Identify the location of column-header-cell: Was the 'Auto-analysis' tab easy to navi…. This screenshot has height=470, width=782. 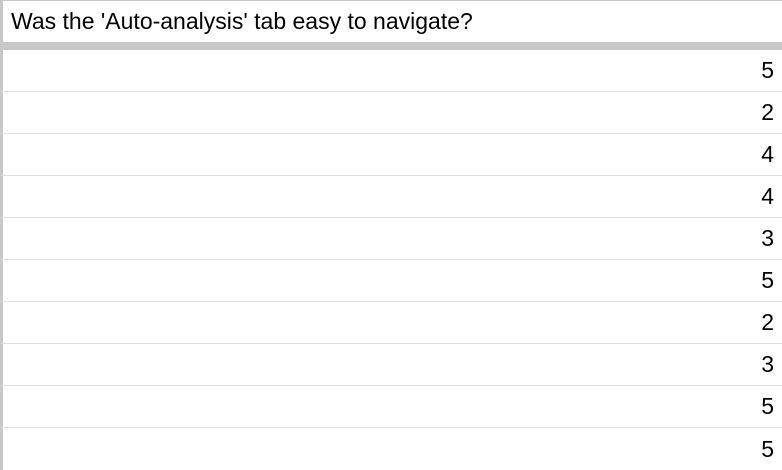
(391, 21).